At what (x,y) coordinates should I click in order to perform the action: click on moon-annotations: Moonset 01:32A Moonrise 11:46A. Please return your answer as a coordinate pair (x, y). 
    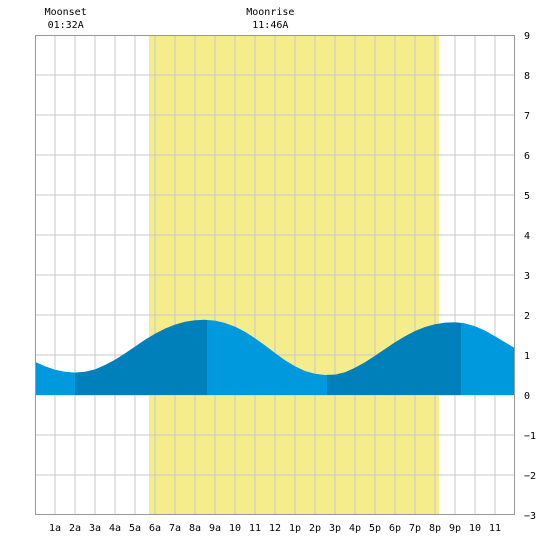
    Looking at the image, I should click on (170, 19).